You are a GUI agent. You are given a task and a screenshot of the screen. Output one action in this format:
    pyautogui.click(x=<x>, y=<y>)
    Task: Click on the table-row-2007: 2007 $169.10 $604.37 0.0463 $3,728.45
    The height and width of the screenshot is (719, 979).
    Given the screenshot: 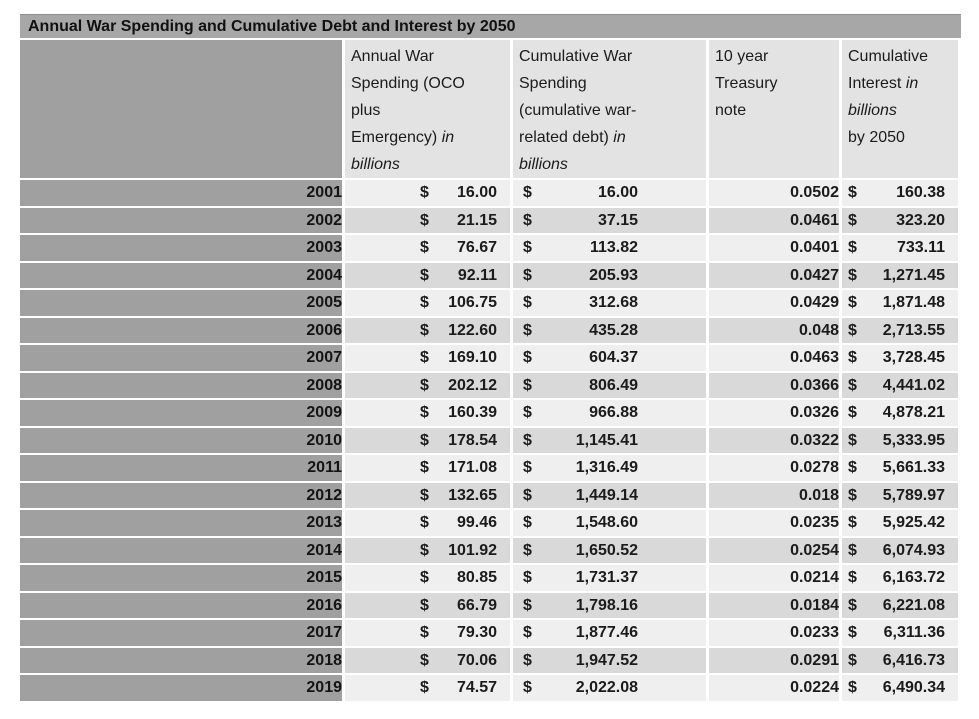 What is the action you would take?
    pyautogui.click(x=490, y=359)
    